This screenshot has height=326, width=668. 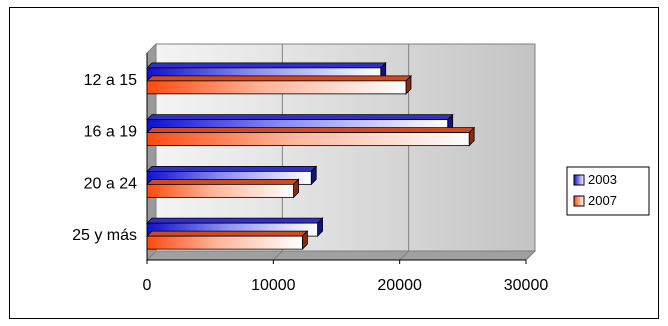 What do you see at coordinates (608, 191) in the screenshot?
I see `legend: 2003 2007` at bounding box center [608, 191].